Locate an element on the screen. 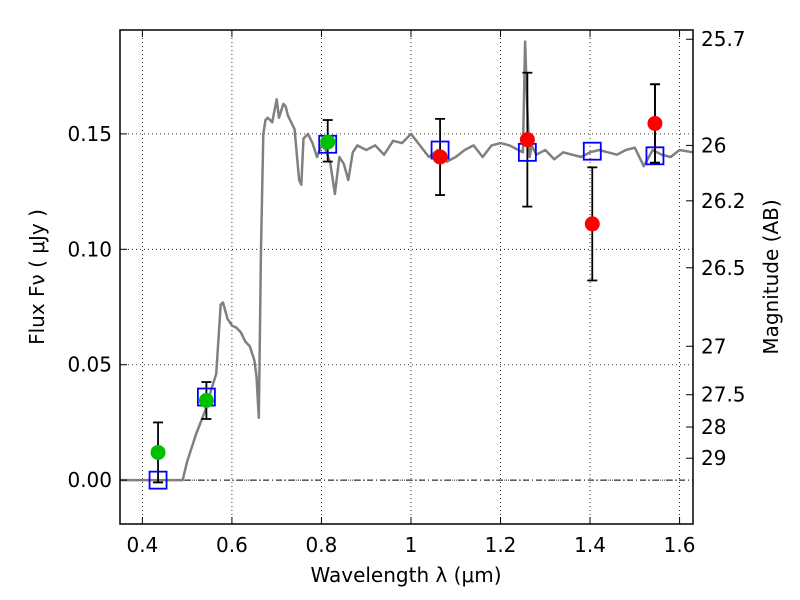 The image size is (800, 600). x-tick-label: 1.4 is located at coordinates (590, 545).